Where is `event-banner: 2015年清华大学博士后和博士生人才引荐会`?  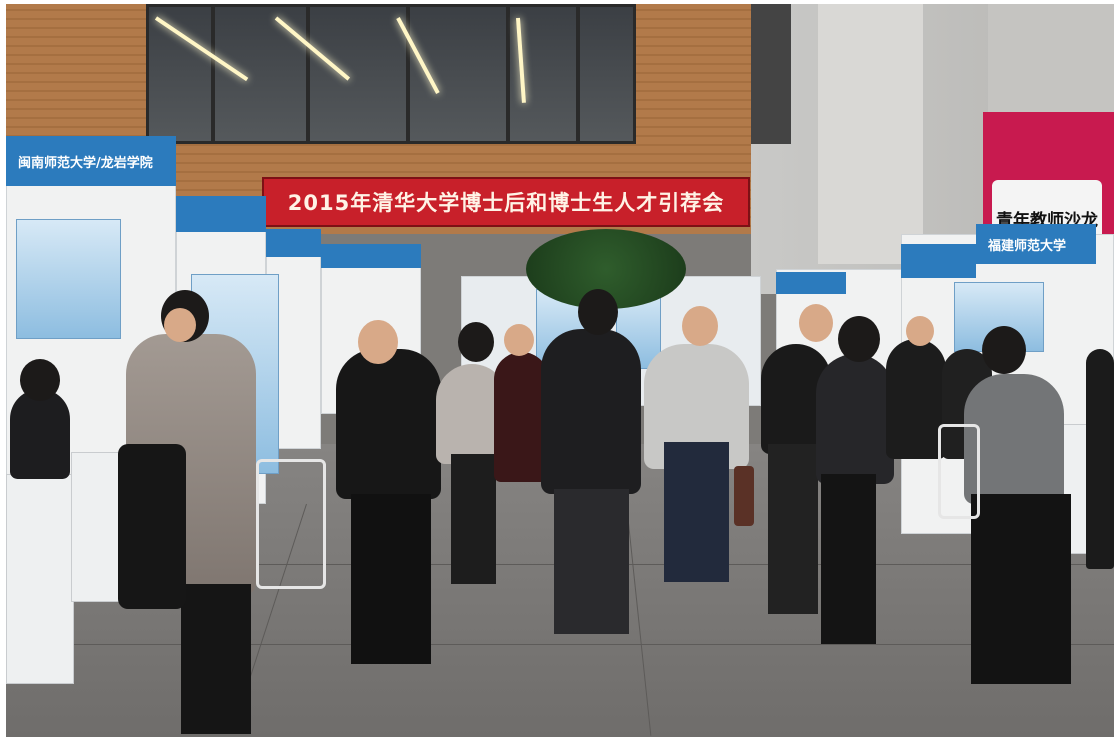 event-banner: 2015年清华大学博士后和博士生人才引荐会 is located at coordinates (506, 202).